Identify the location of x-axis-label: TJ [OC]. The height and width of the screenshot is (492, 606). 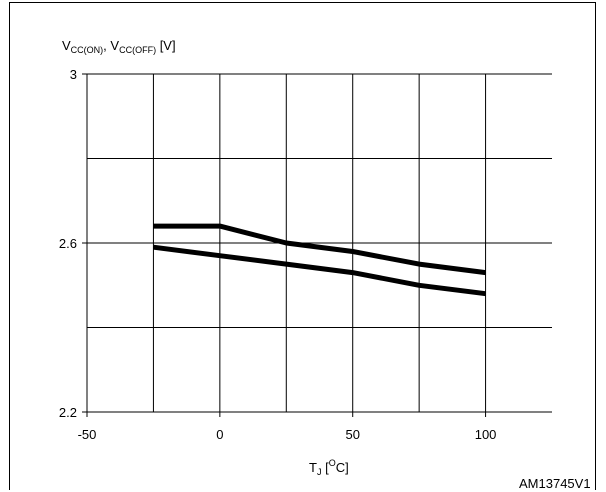
(329, 467).